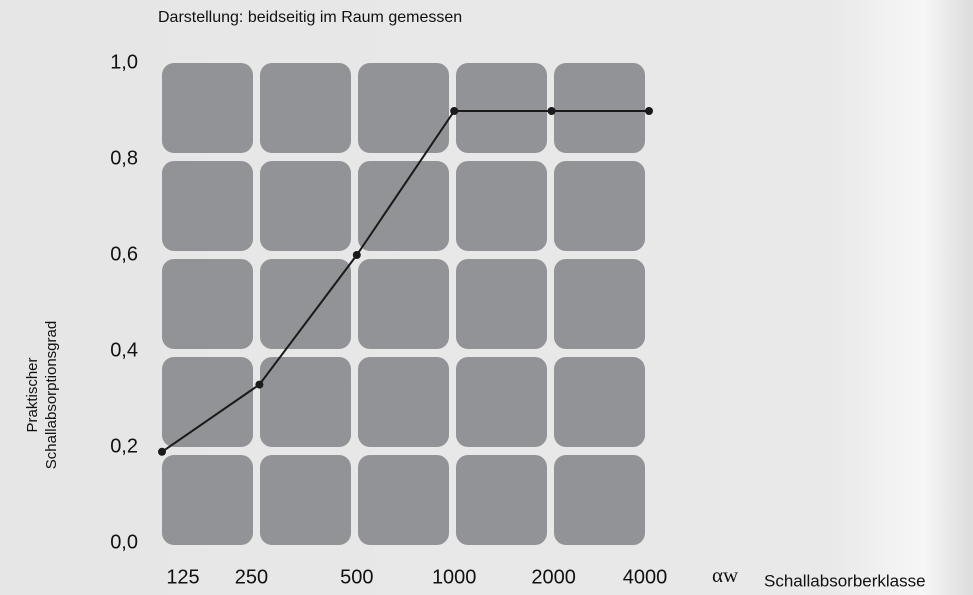 This screenshot has width=973, height=595. What do you see at coordinates (645, 577) in the screenshot?
I see `x-tick-label: 4000` at bounding box center [645, 577].